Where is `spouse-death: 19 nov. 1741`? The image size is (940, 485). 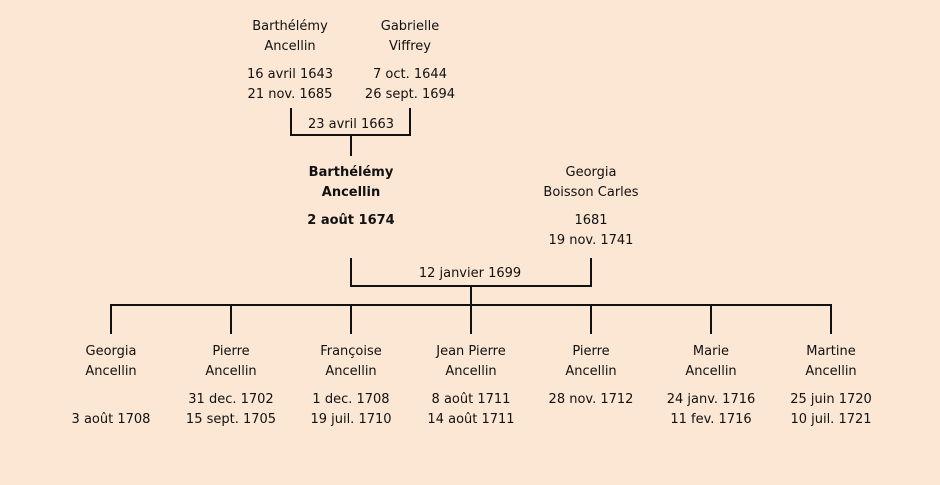
spouse-death: 19 nov. 1741 is located at coordinates (591, 240).